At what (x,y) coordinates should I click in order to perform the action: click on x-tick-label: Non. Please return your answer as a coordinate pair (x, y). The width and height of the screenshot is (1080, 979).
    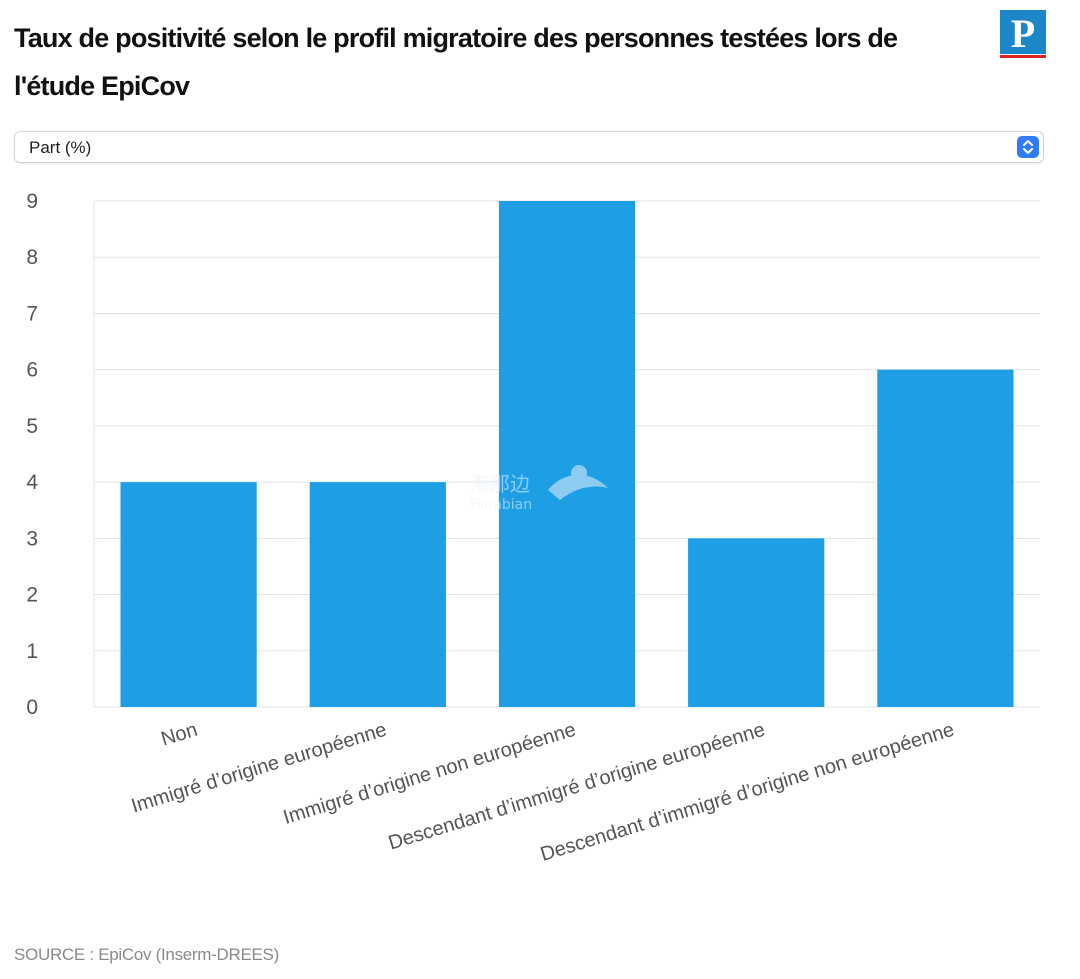
    Looking at the image, I should click on (180, 735).